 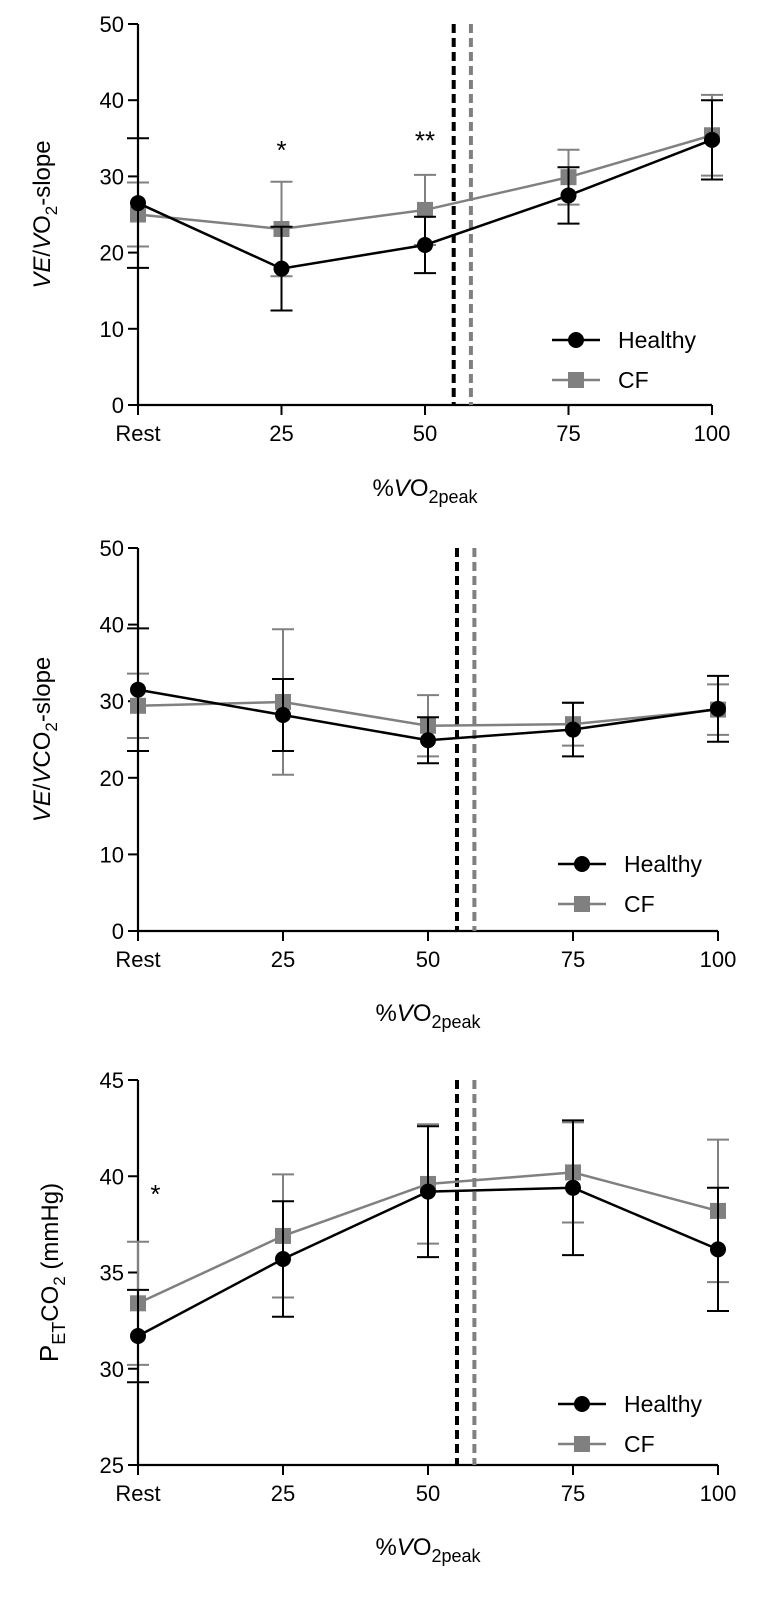 I want to click on y-axis-title: VE/VCO2-slope, so click(x=45, y=740).